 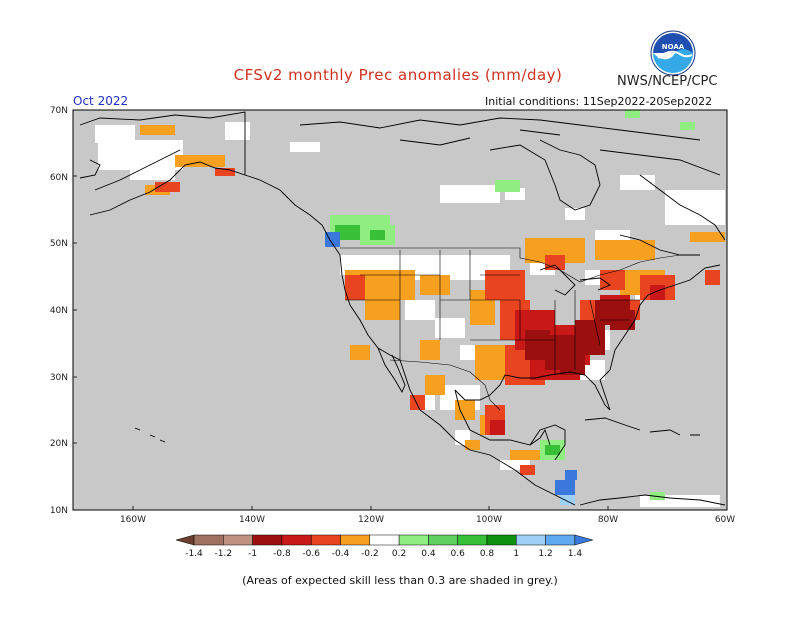 What do you see at coordinates (673, 47) in the screenshot?
I see `svg-text: NOAA` at bounding box center [673, 47].